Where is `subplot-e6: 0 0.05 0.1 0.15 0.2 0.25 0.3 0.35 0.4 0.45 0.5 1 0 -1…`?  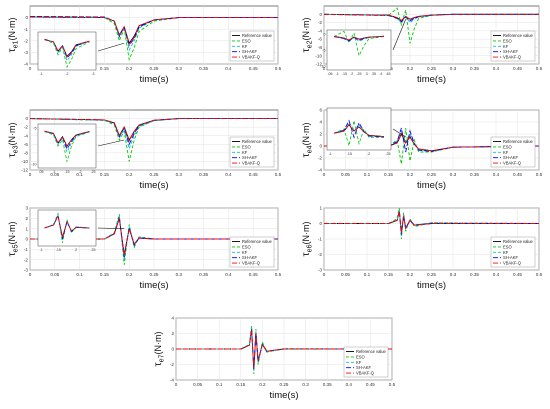
subplot-e6: 0 0.05 0.1 0.15 0.2 0.25 0.3 0.35 0.4 0.45 0.5 1 0 -1… is located at coordinates (421, 248).